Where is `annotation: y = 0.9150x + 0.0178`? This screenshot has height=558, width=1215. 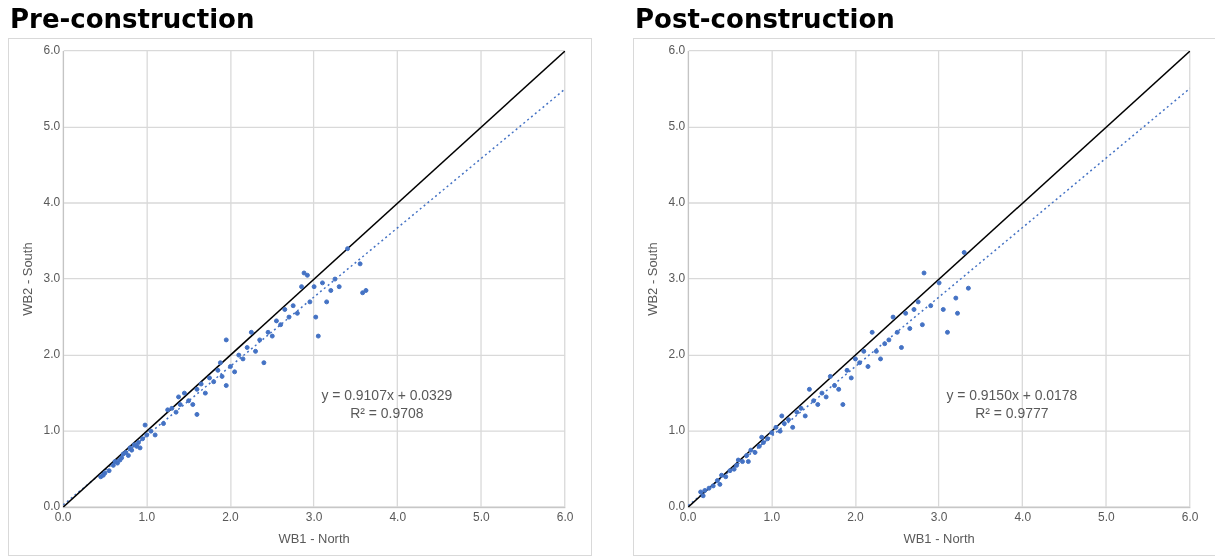
annotation: y = 0.9150x + 0.0178 is located at coordinates (1012, 395).